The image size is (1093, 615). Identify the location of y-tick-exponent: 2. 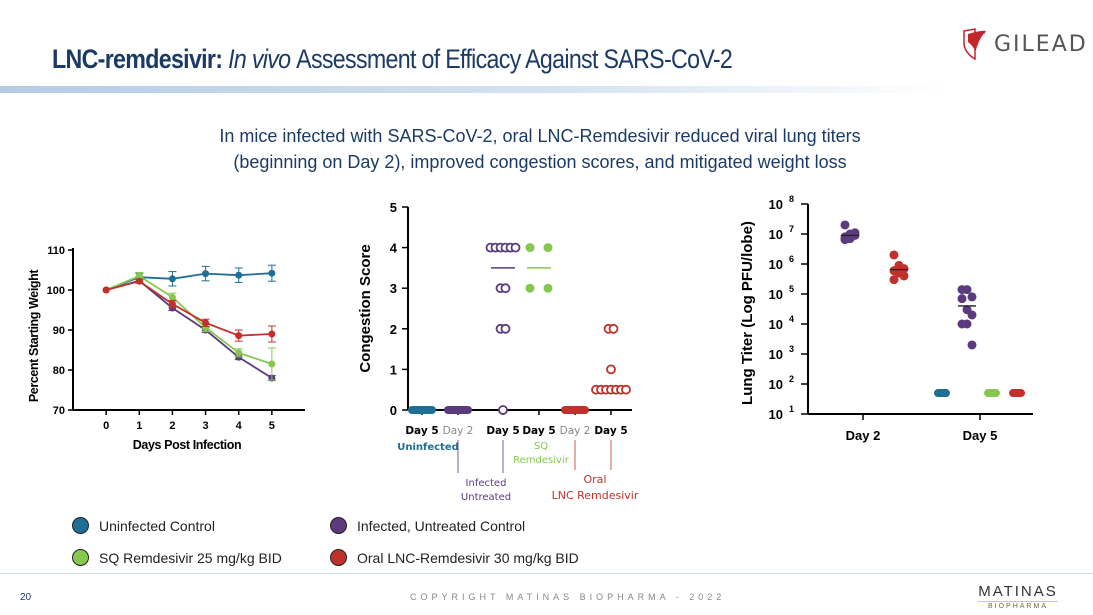
(791, 379).